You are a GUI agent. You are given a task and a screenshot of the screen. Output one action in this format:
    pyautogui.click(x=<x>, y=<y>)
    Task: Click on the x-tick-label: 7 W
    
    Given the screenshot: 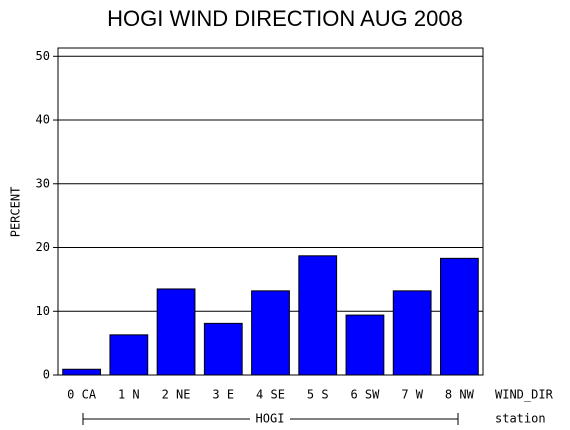 What is the action you would take?
    pyautogui.click(x=412, y=395)
    